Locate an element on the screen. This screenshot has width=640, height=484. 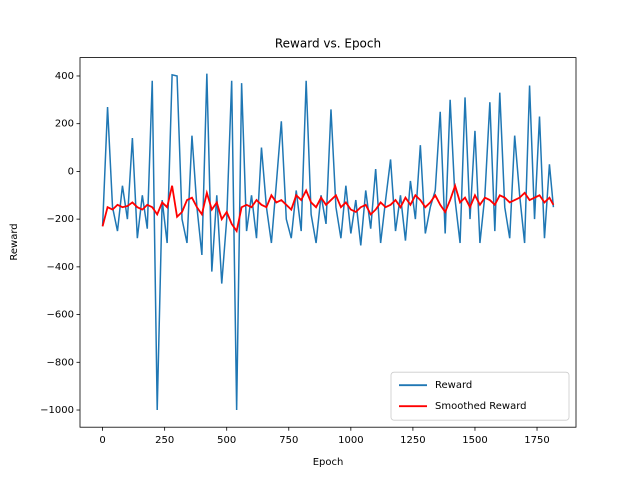
legend-label: Smoothed Reward is located at coordinates (481, 406).